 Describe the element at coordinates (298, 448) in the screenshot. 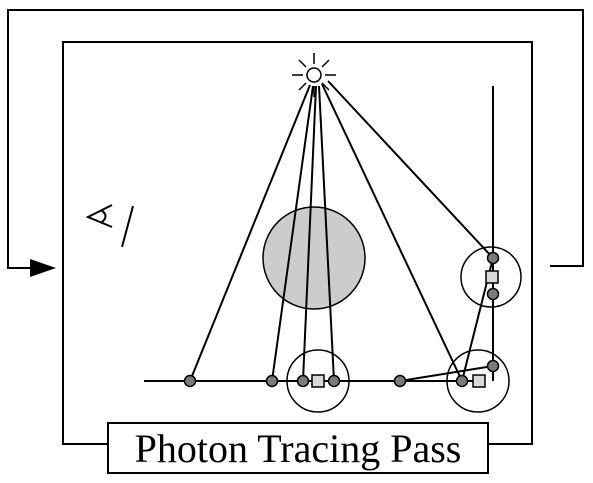

I see `diagram-title: Photon Tracing Pass` at that location.